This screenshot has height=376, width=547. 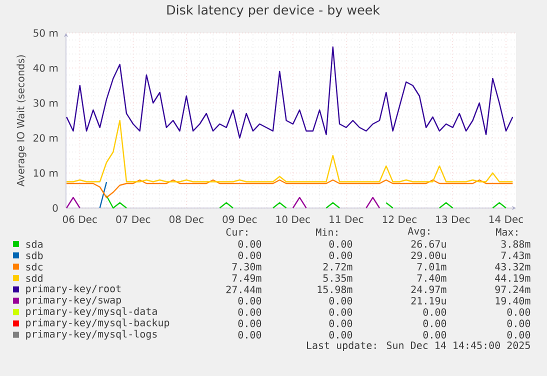 I want to click on x-tick-label: 09 Dec, so click(x=239, y=220).